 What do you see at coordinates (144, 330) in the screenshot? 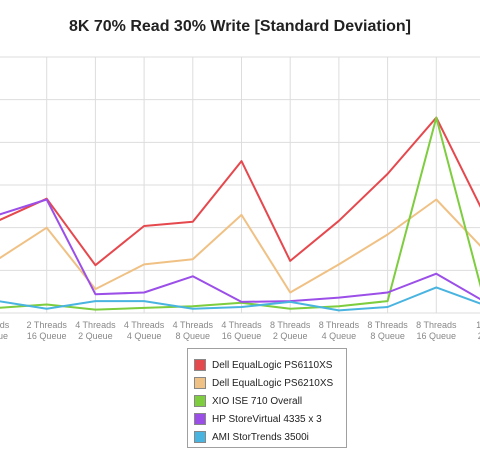
I see `x-tick-label: 4 Threads 4 Queue` at bounding box center [144, 330].